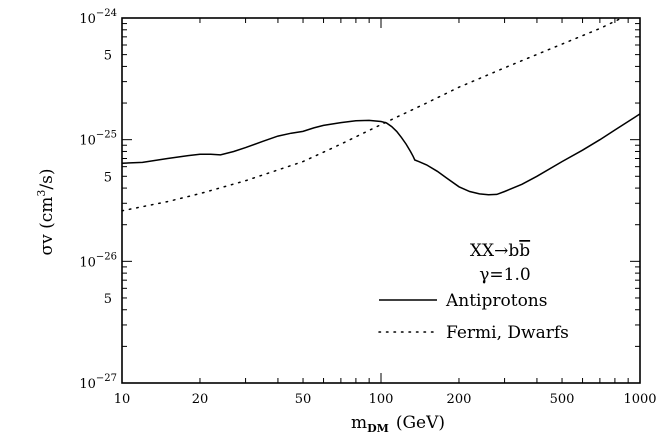 Image resolution: width=662 pixels, height=435 pixels. What do you see at coordinates (494, 251) in the screenshot?
I see `process-annotation-text: XX→b` at bounding box center [494, 251].